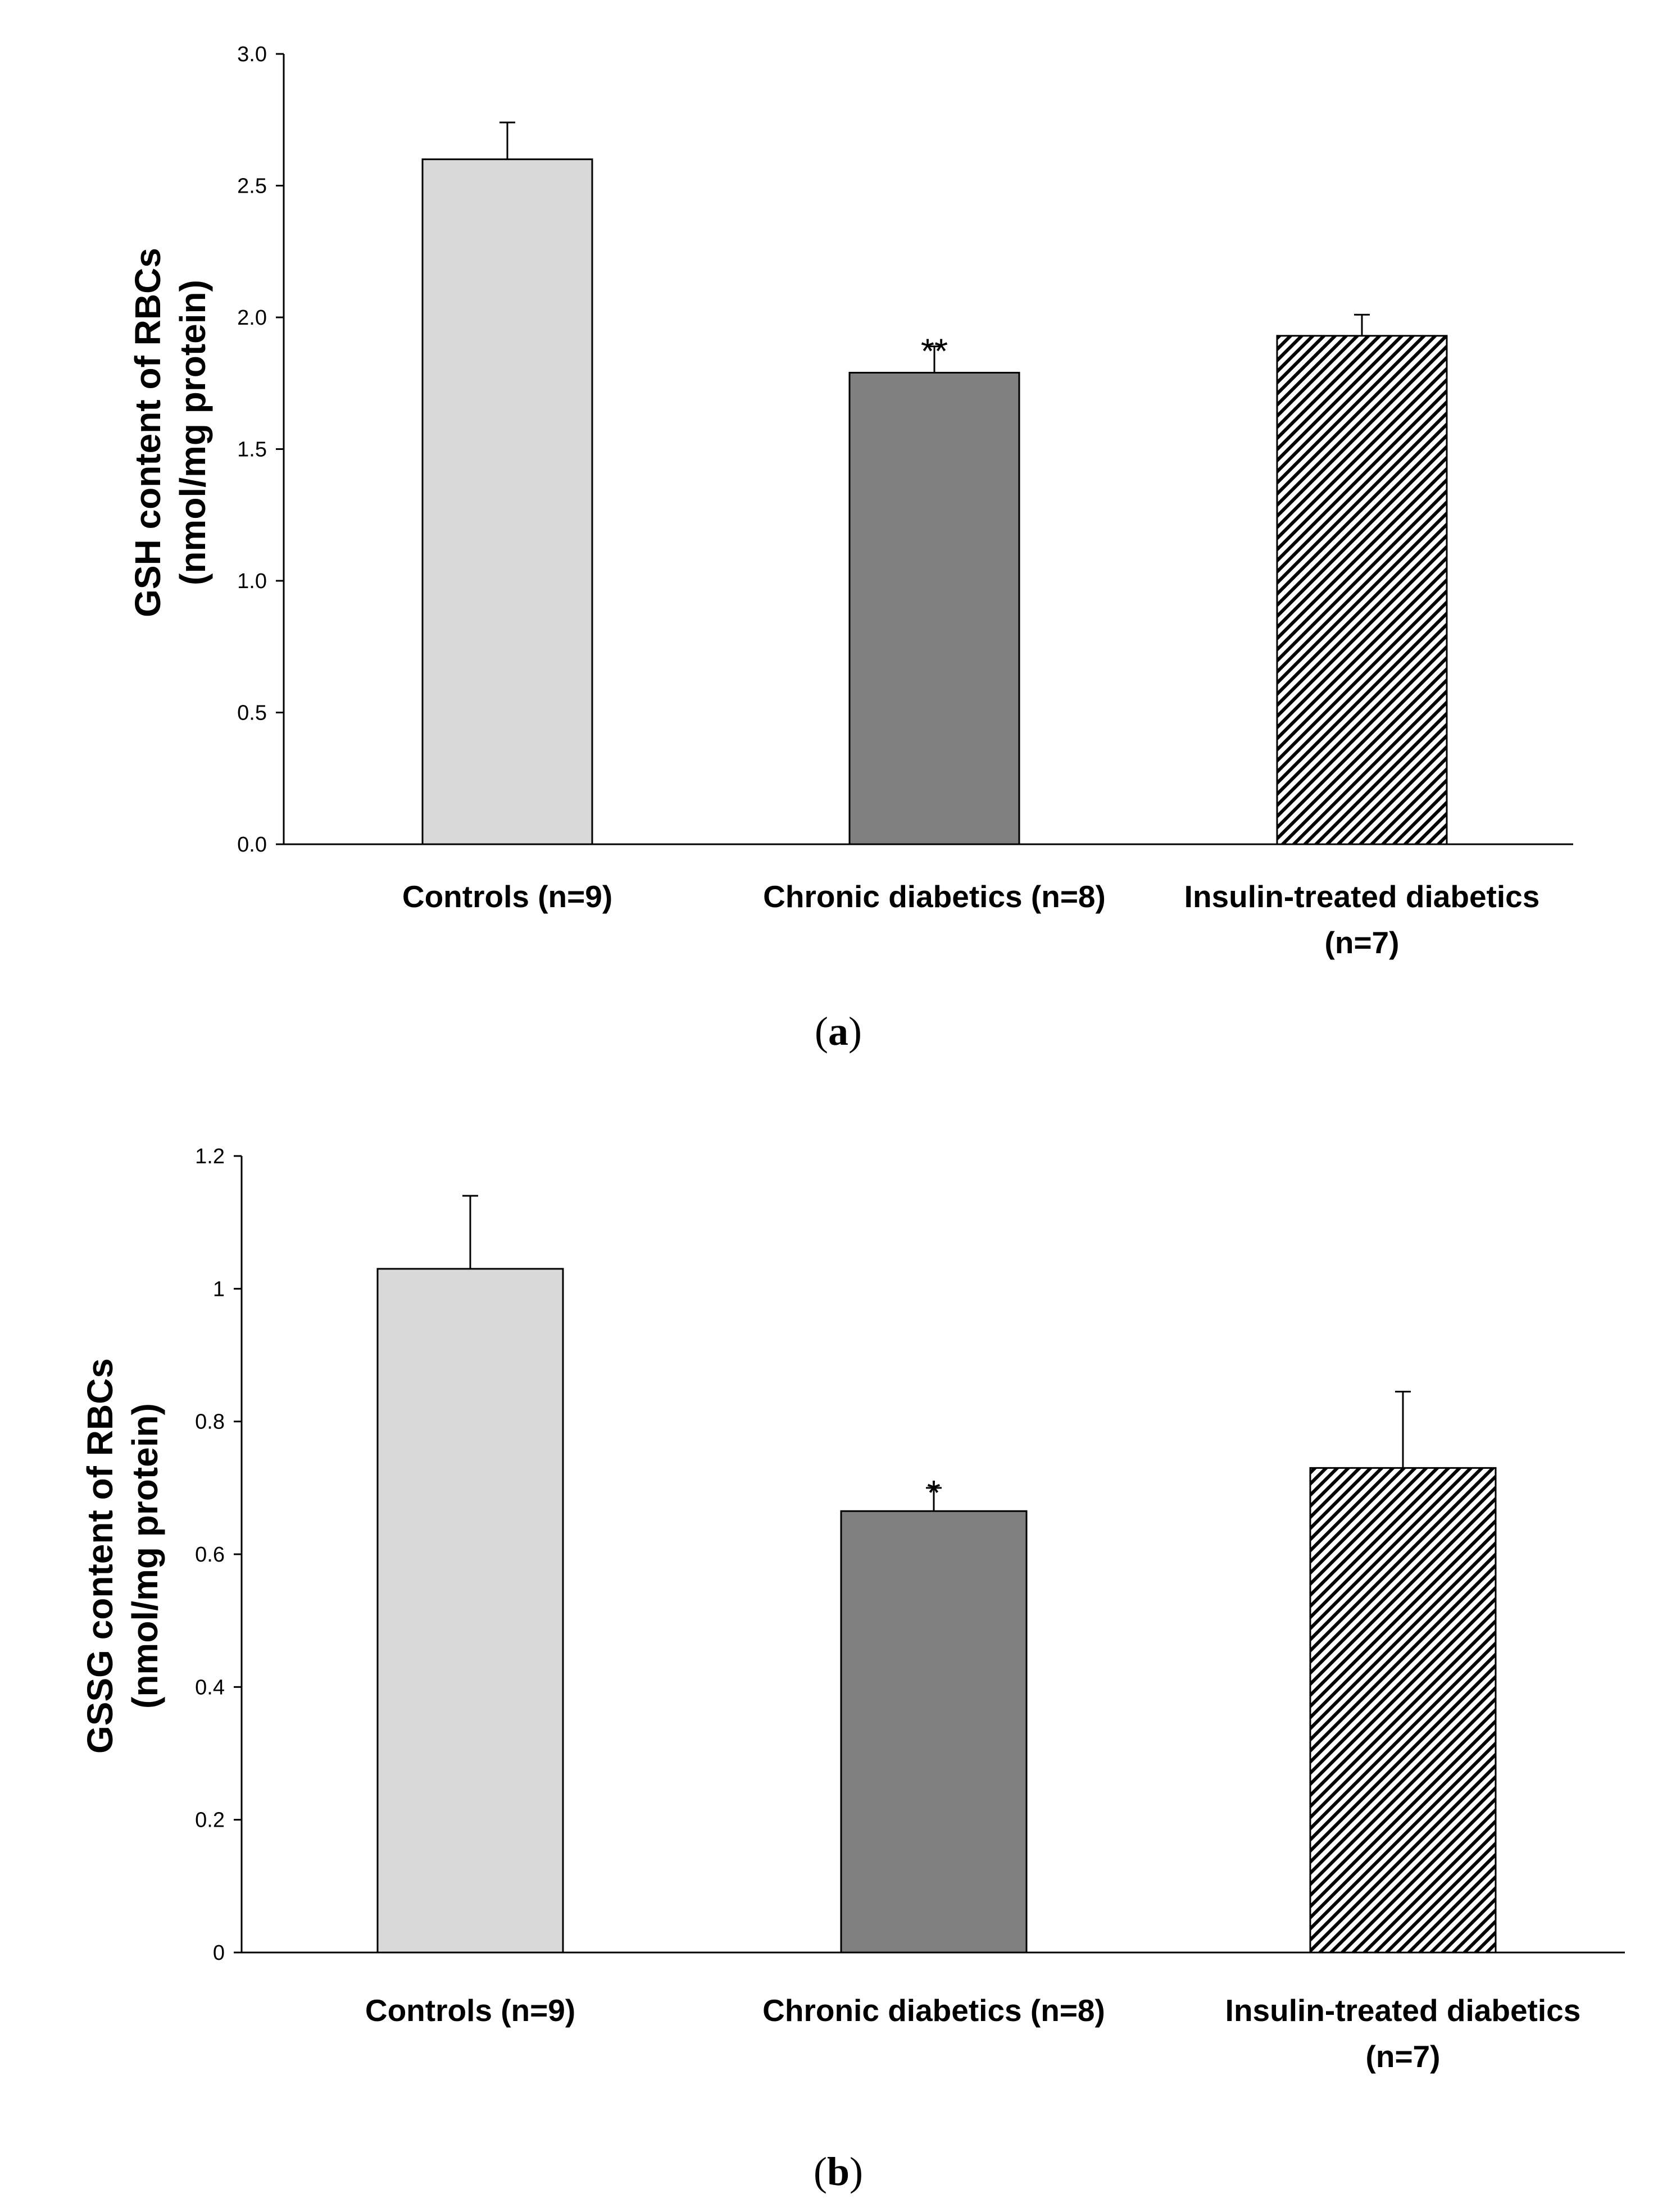 The height and width of the screenshot is (2212, 1676). I want to click on panel-a-y-tick-label: 1.0, so click(252, 581).